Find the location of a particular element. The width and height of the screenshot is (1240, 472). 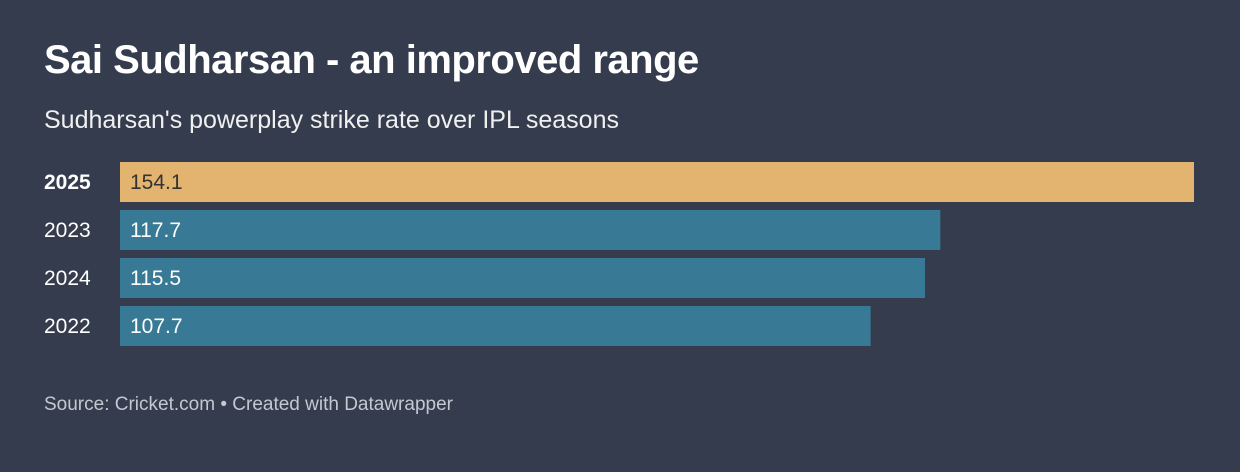

source-text: Source: Cricket.com is located at coordinates (130, 404).